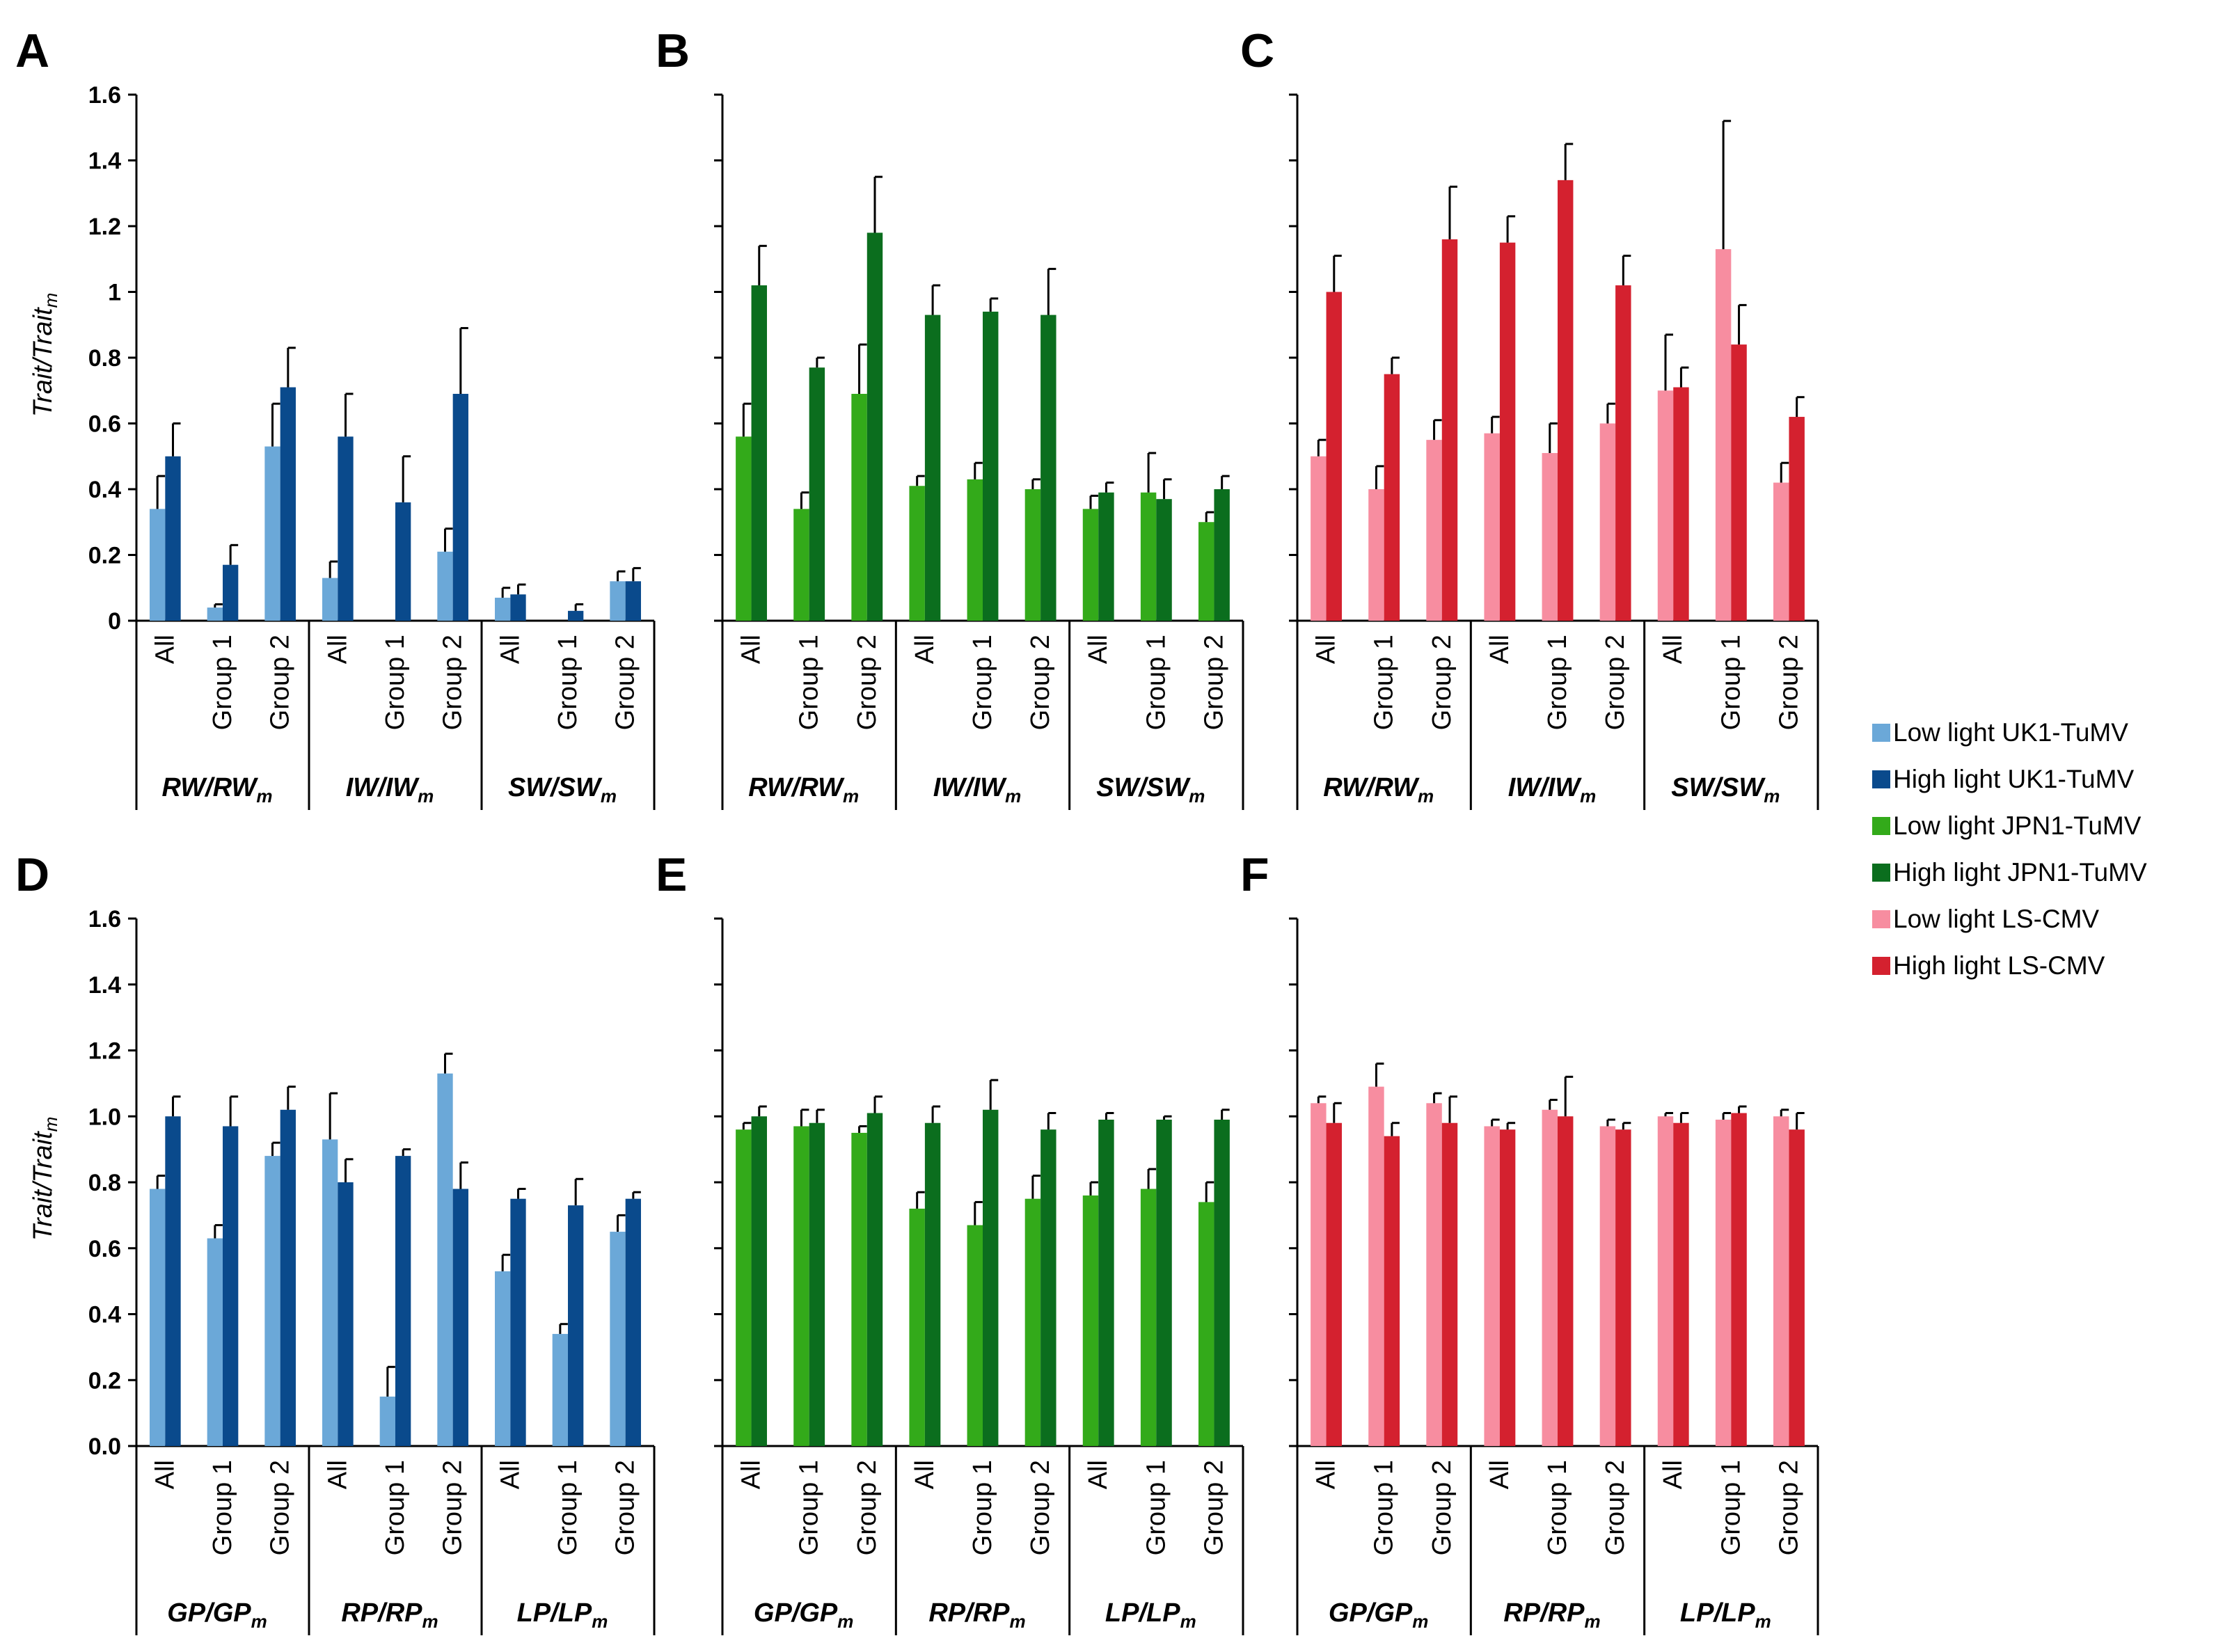  Describe the element at coordinates (45, 355) in the screenshot. I see `y-axis-label-top: Trait/Traitm` at that location.